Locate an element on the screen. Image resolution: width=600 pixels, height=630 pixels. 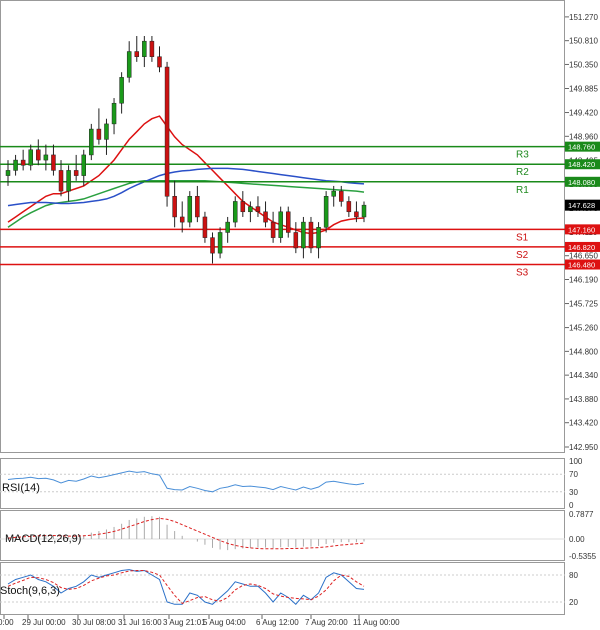
price-tick-label: 150.810 is located at coordinates (583, 41).